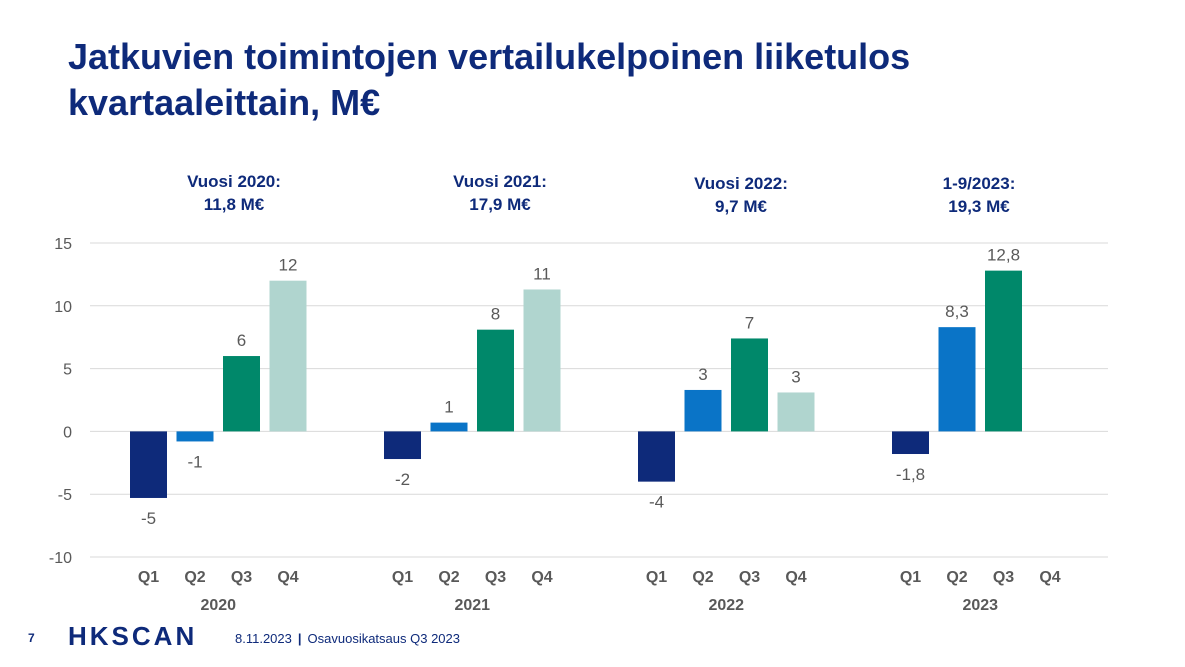 Image resolution: width=1185 pixels, height=667 pixels. What do you see at coordinates (241, 340) in the screenshot?
I see `data-label: 6` at bounding box center [241, 340].